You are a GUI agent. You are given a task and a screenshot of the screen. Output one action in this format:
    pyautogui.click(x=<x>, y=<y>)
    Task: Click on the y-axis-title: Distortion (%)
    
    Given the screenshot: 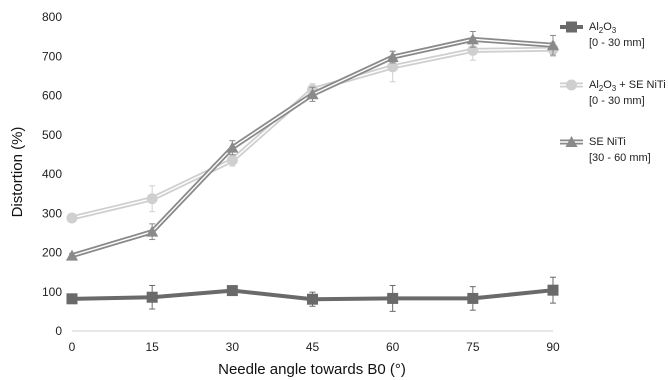 What is the action you would take?
    pyautogui.click(x=17, y=172)
    